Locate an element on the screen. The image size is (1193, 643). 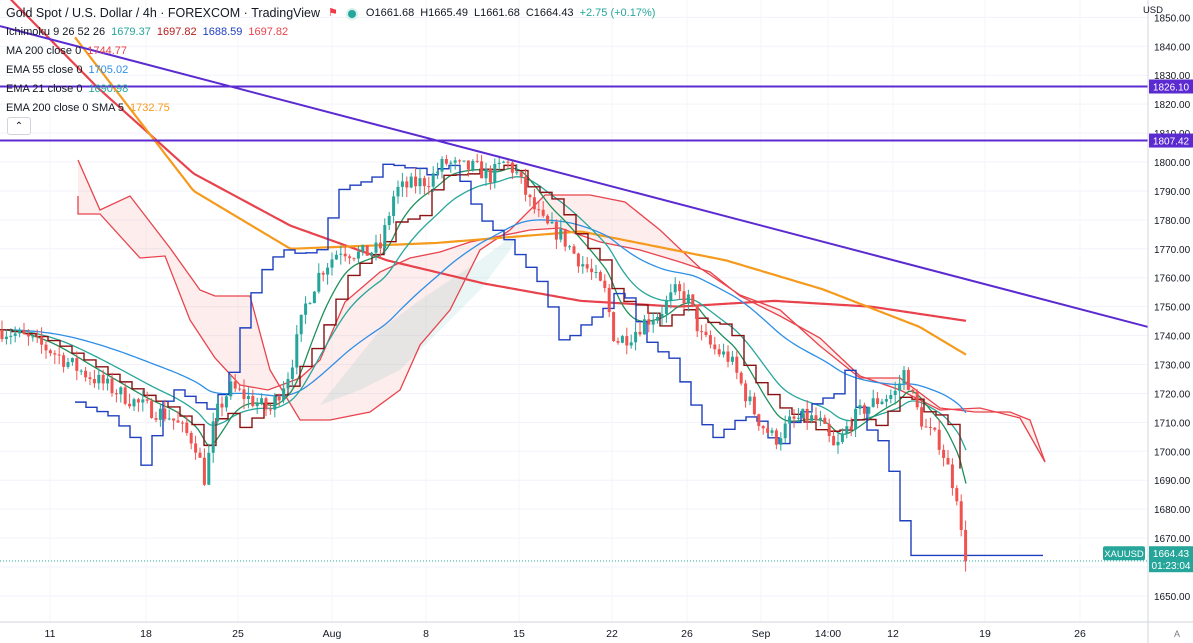
auto-scale-button: A is located at coordinates (1177, 634).